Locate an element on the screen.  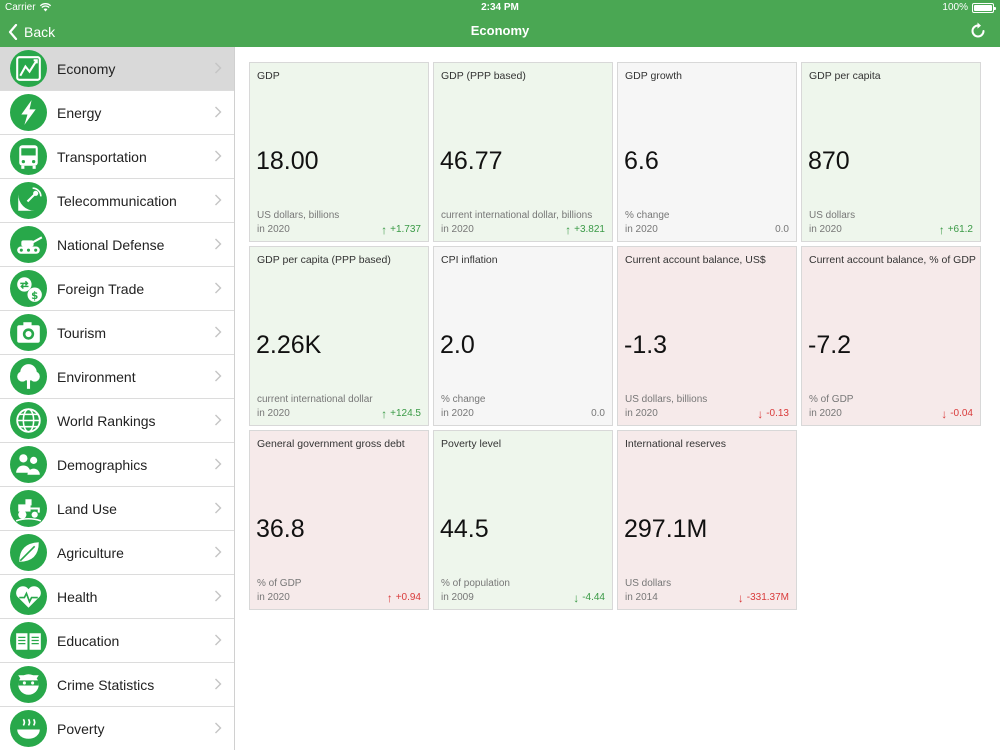
tile-title: Current account balance, % of GDP is located at coordinates (892, 260).